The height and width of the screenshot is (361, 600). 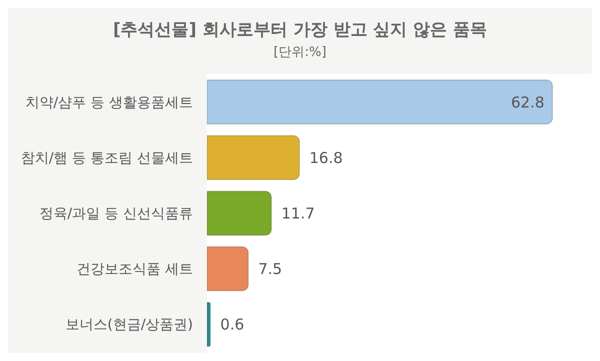 I want to click on data-label: 62.8, so click(x=527, y=102).